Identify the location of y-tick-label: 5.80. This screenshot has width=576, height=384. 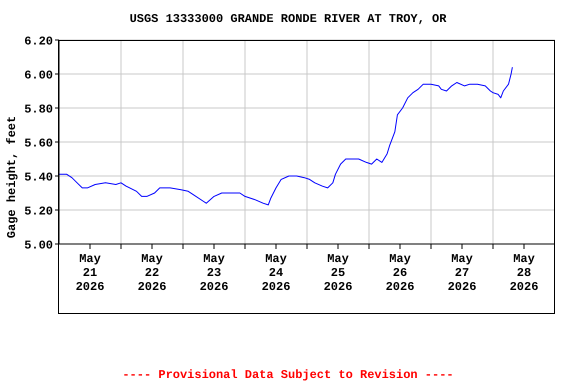
(38, 109).